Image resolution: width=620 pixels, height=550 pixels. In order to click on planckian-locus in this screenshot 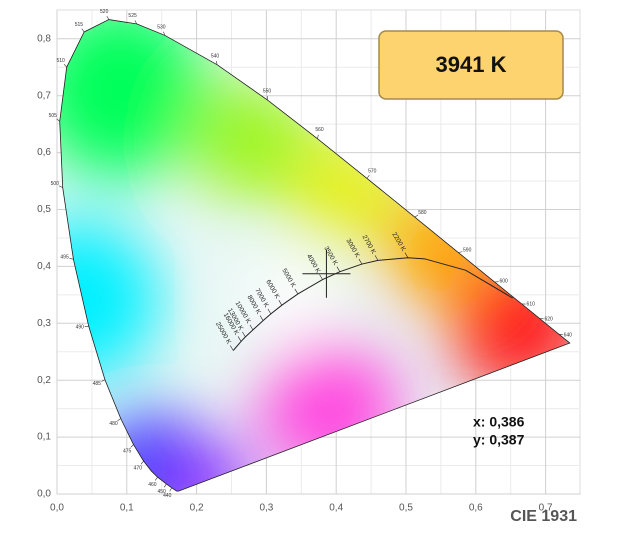, I will do `click(372, 304)`.